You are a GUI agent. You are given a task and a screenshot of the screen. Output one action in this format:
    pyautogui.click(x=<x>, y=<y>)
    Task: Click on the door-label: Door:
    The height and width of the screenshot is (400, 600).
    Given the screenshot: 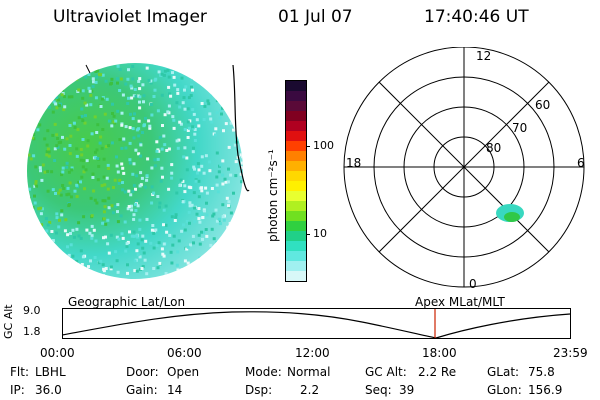 What is the action you would take?
    pyautogui.click(x=142, y=372)
    